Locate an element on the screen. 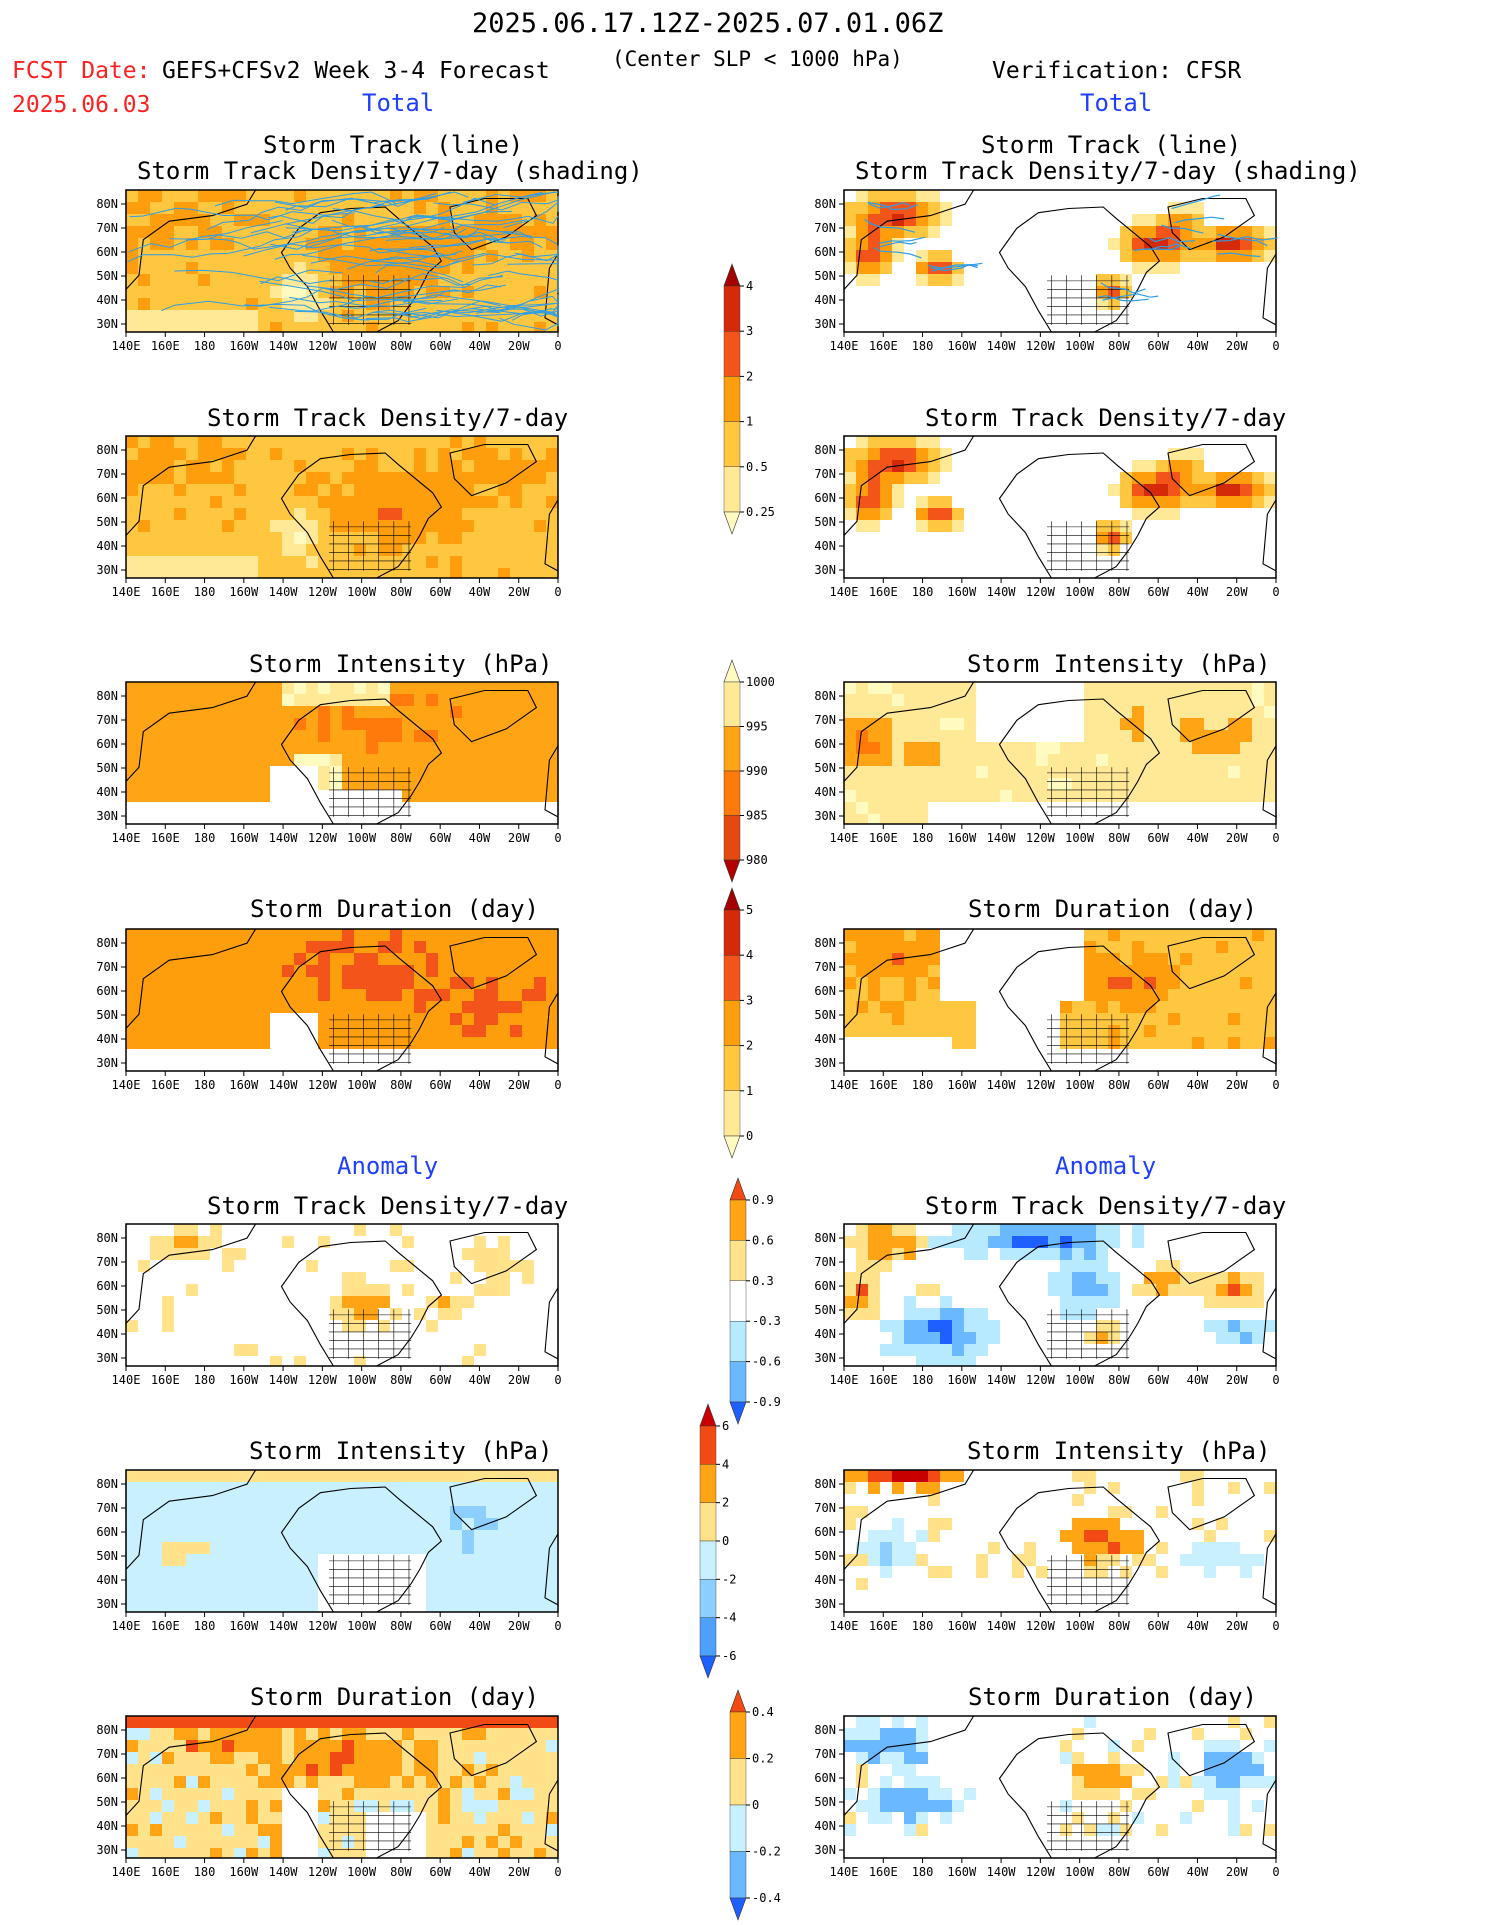 The width and height of the screenshot is (1487, 1925). lon-tick-label: 180 is located at coordinates (205, 346).